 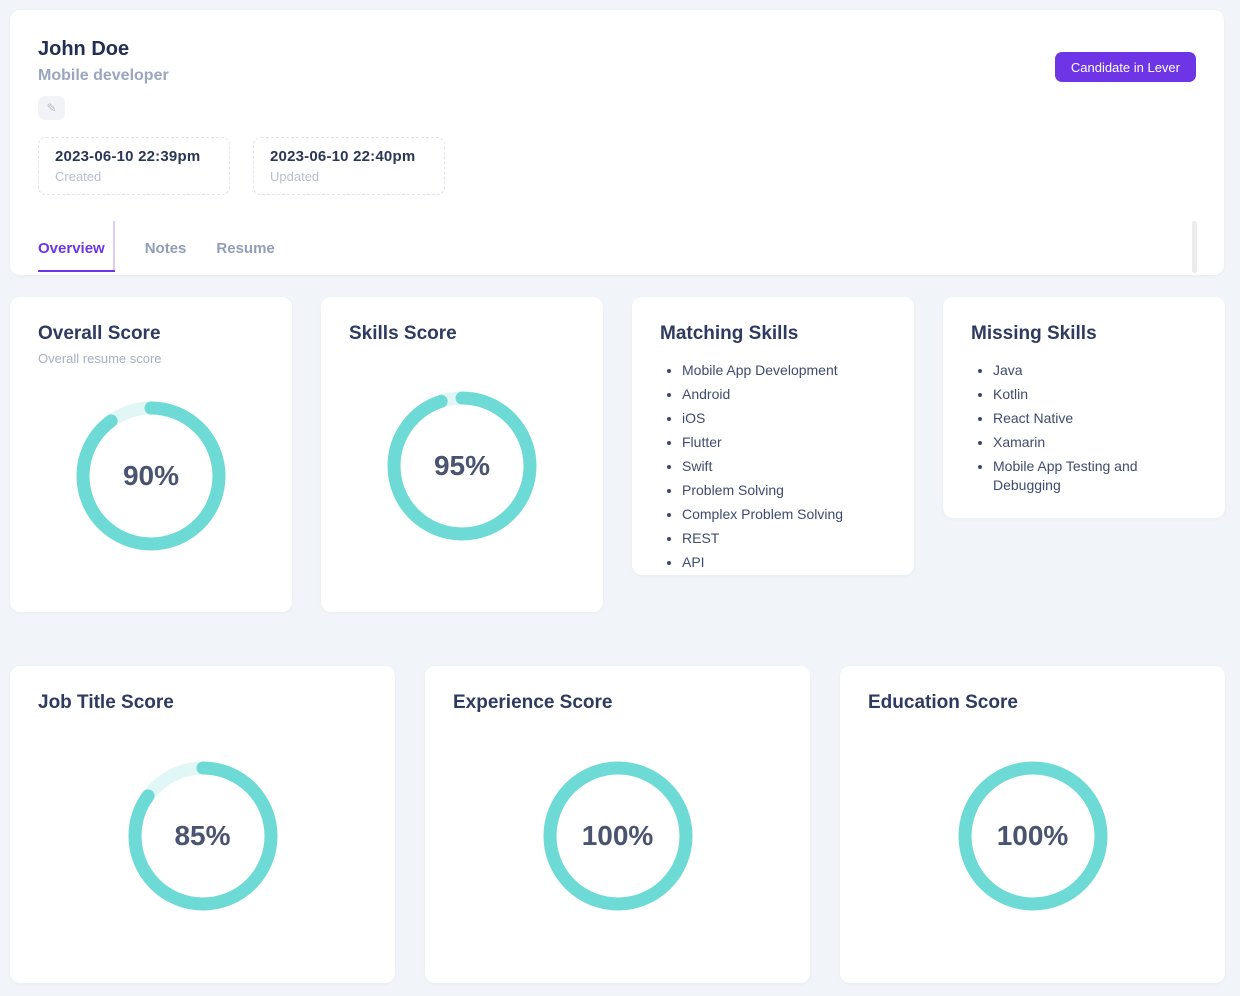 What do you see at coordinates (78, 176) in the screenshot?
I see `created-date-label: Created` at bounding box center [78, 176].